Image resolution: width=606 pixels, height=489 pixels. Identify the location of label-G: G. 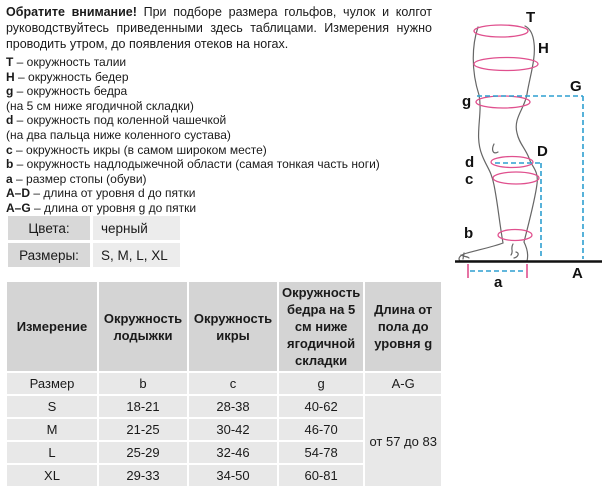
(576, 86).